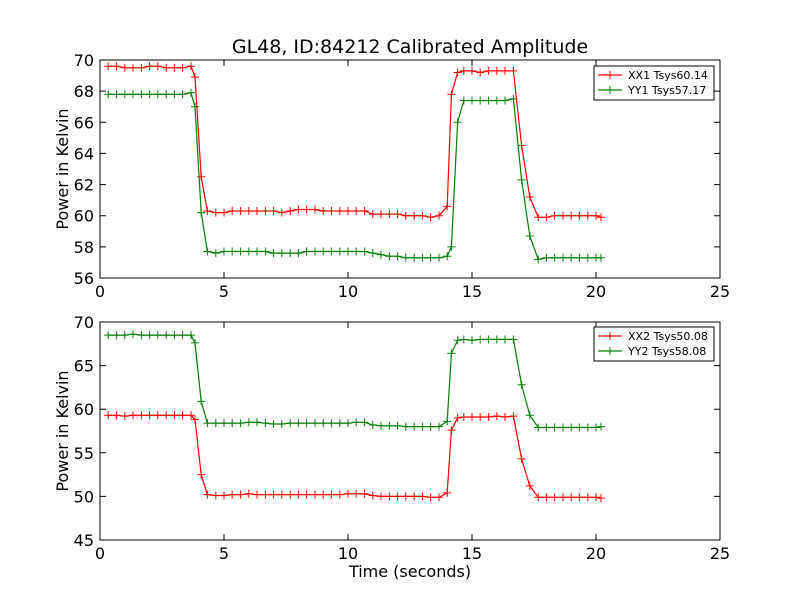 The image size is (800, 600). Describe the element at coordinates (668, 75) in the screenshot. I see `legend-label: XX1 Tsys60.14` at that location.